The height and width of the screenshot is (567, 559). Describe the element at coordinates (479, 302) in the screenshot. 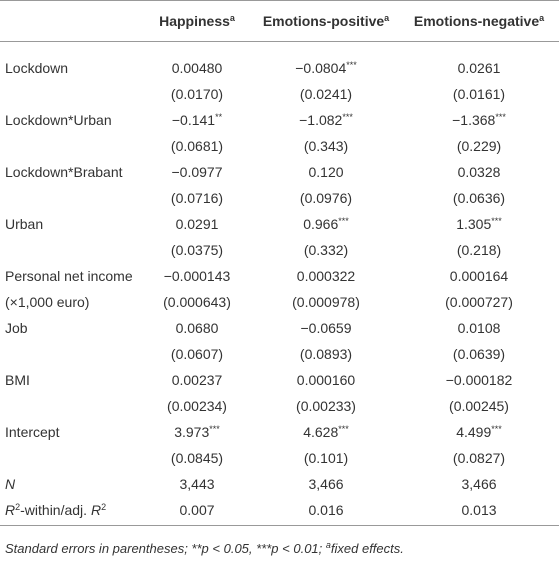

I see `cell-value: (0.000727)` at that location.